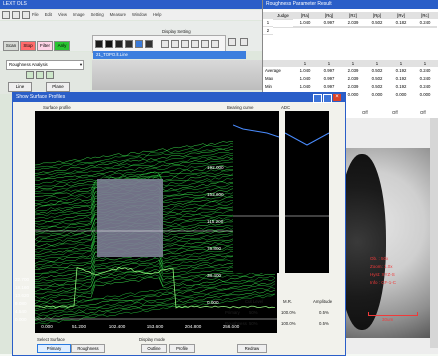 The width and height of the screenshot is (438, 356). What do you see at coordinates (244, 42) in the screenshot?
I see `restore-icon` at bounding box center [244, 42].